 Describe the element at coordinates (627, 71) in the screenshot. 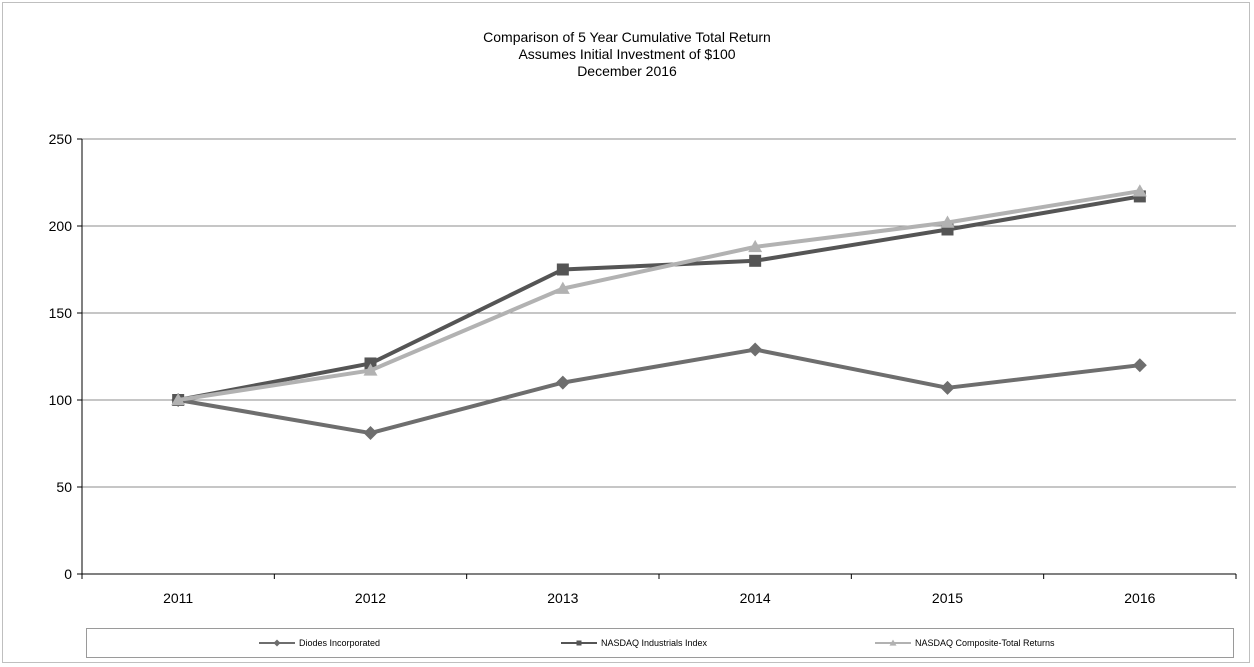

I see `chart-title-line-3: December 2016` at that location.